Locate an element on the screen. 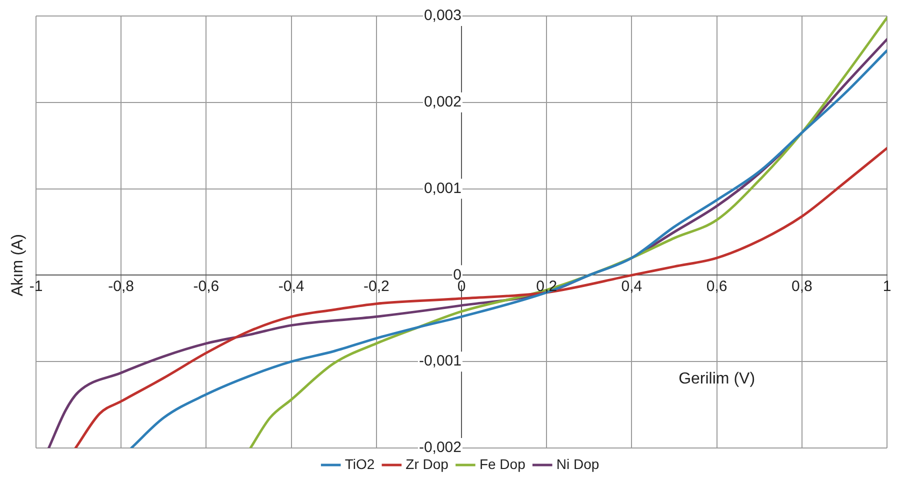 The height and width of the screenshot is (486, 899). x-axis-title: Gerilim (V) is located at coordinates (717, 379).